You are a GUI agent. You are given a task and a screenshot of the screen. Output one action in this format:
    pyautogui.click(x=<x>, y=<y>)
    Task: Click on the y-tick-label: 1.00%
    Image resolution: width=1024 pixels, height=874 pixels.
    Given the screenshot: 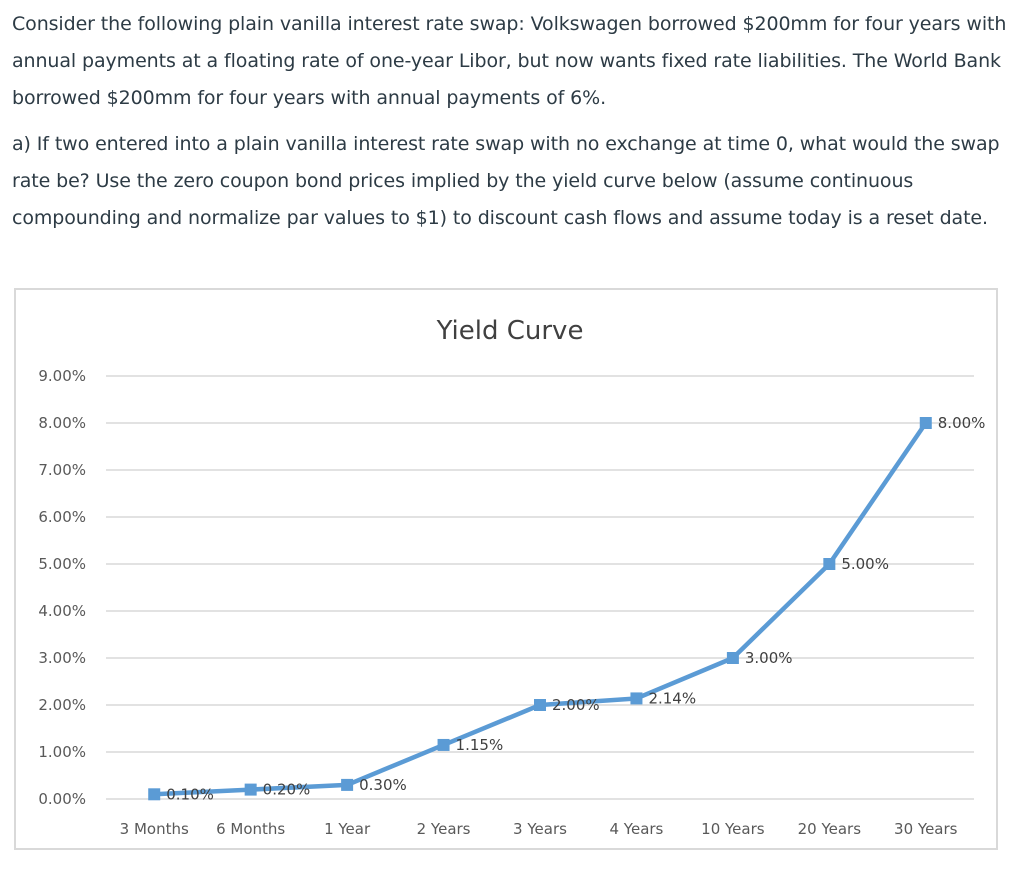 What is the action you would take?
    pyautogui.click(x=62, y=752)
    